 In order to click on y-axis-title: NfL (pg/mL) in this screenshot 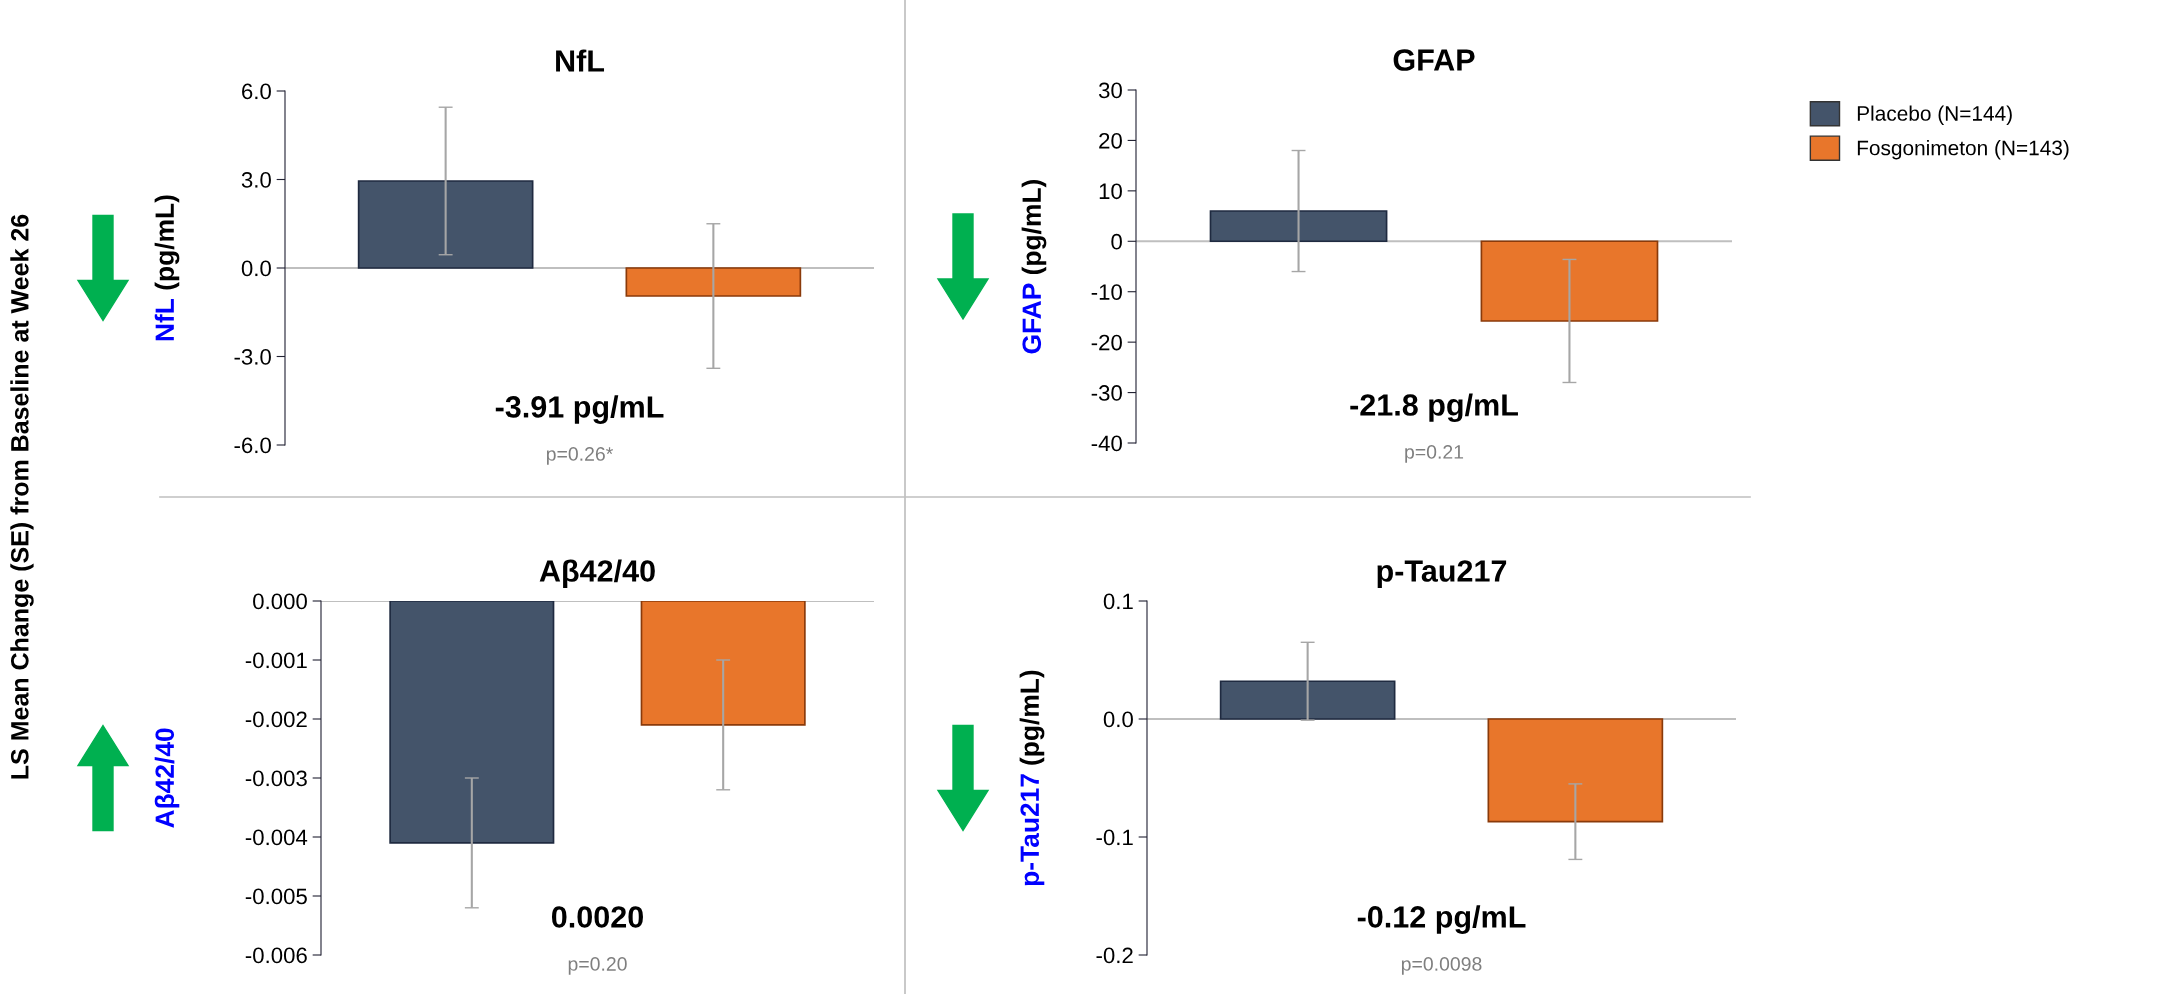, I will do `click(167, 268)`.